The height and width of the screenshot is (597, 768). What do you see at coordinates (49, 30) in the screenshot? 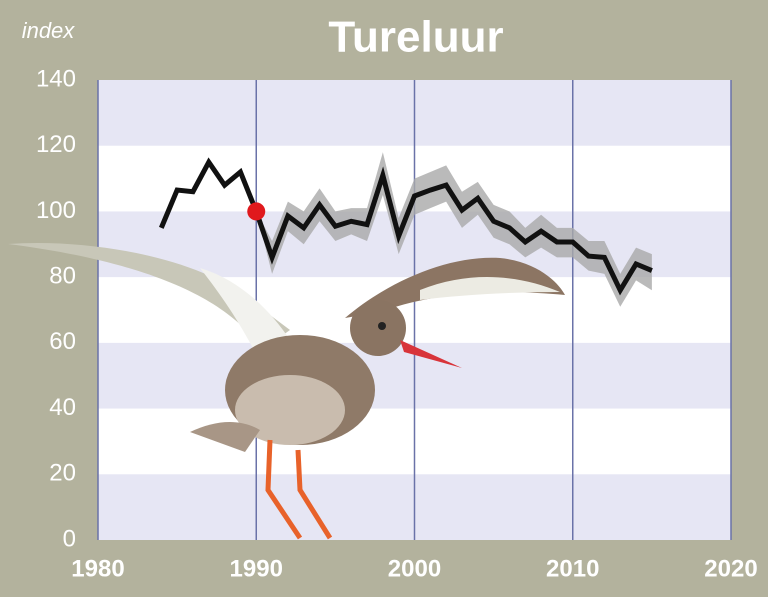
I see `y-axis-label: index` at bounding box center [49, 30].